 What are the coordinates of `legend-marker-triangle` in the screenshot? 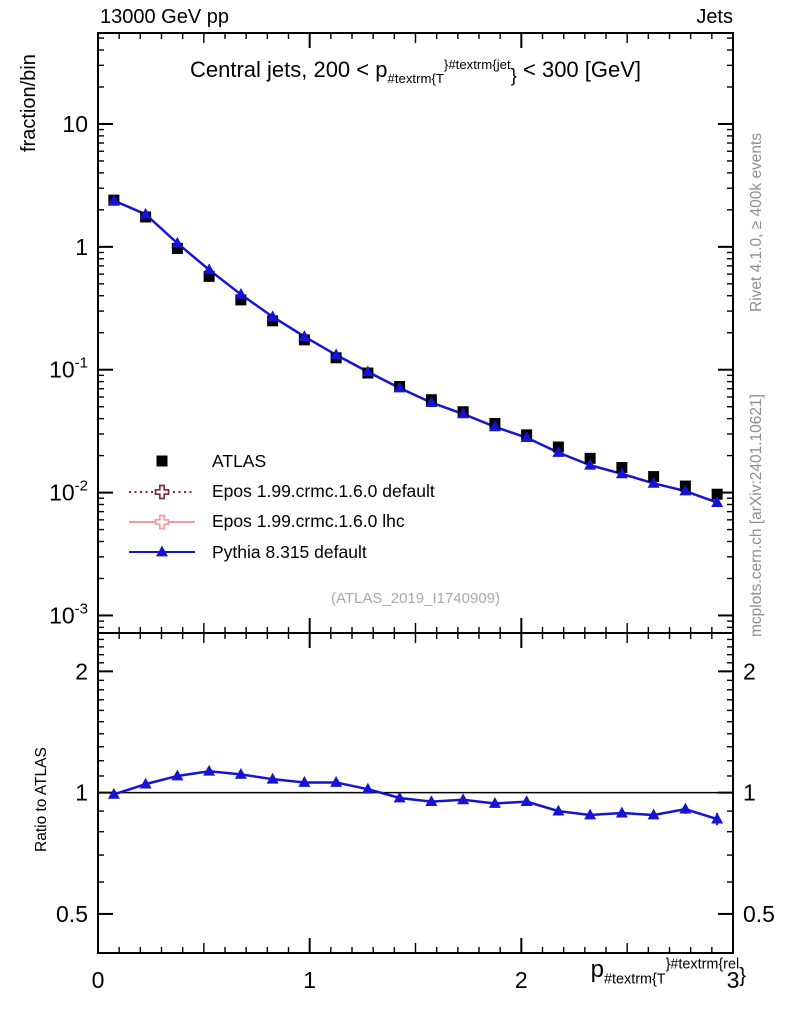 It's located at (162, 551).